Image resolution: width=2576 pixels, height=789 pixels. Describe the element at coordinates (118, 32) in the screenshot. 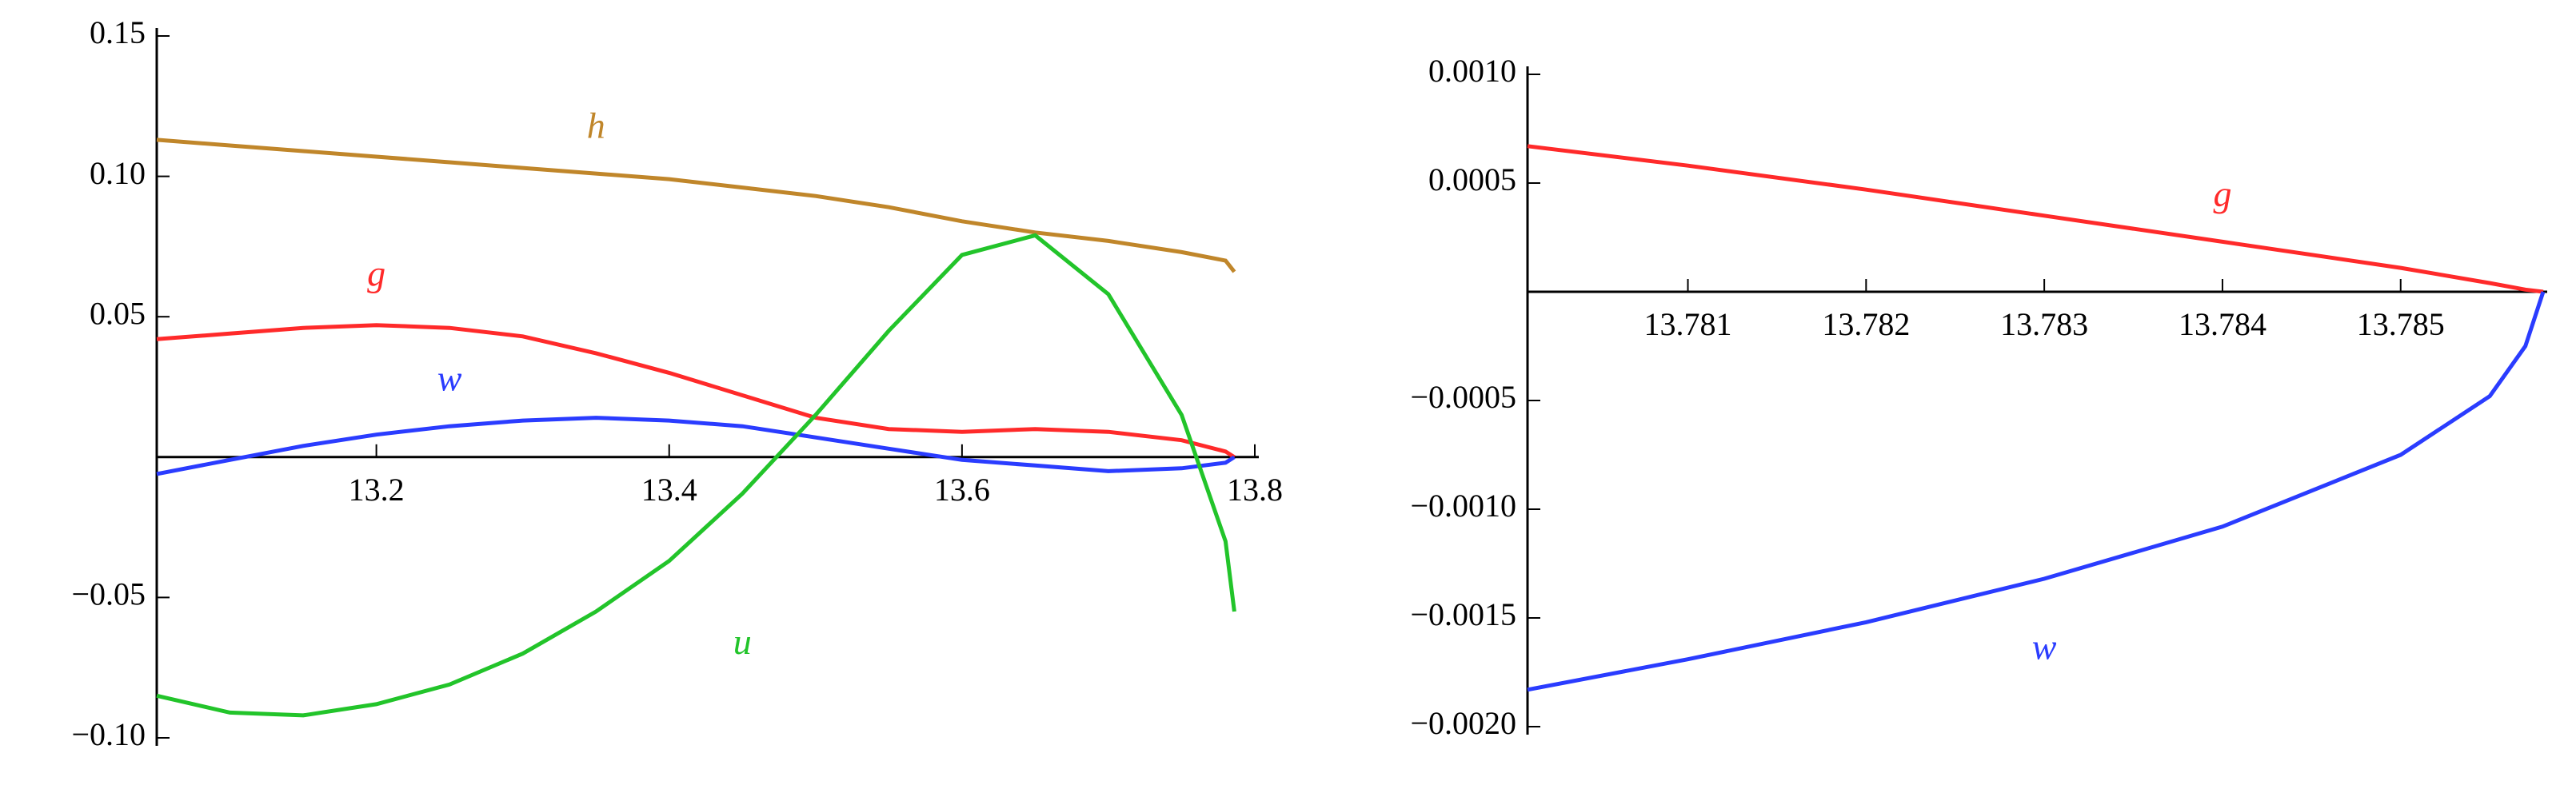

I see `y-tick-label: 0.15` at that location.